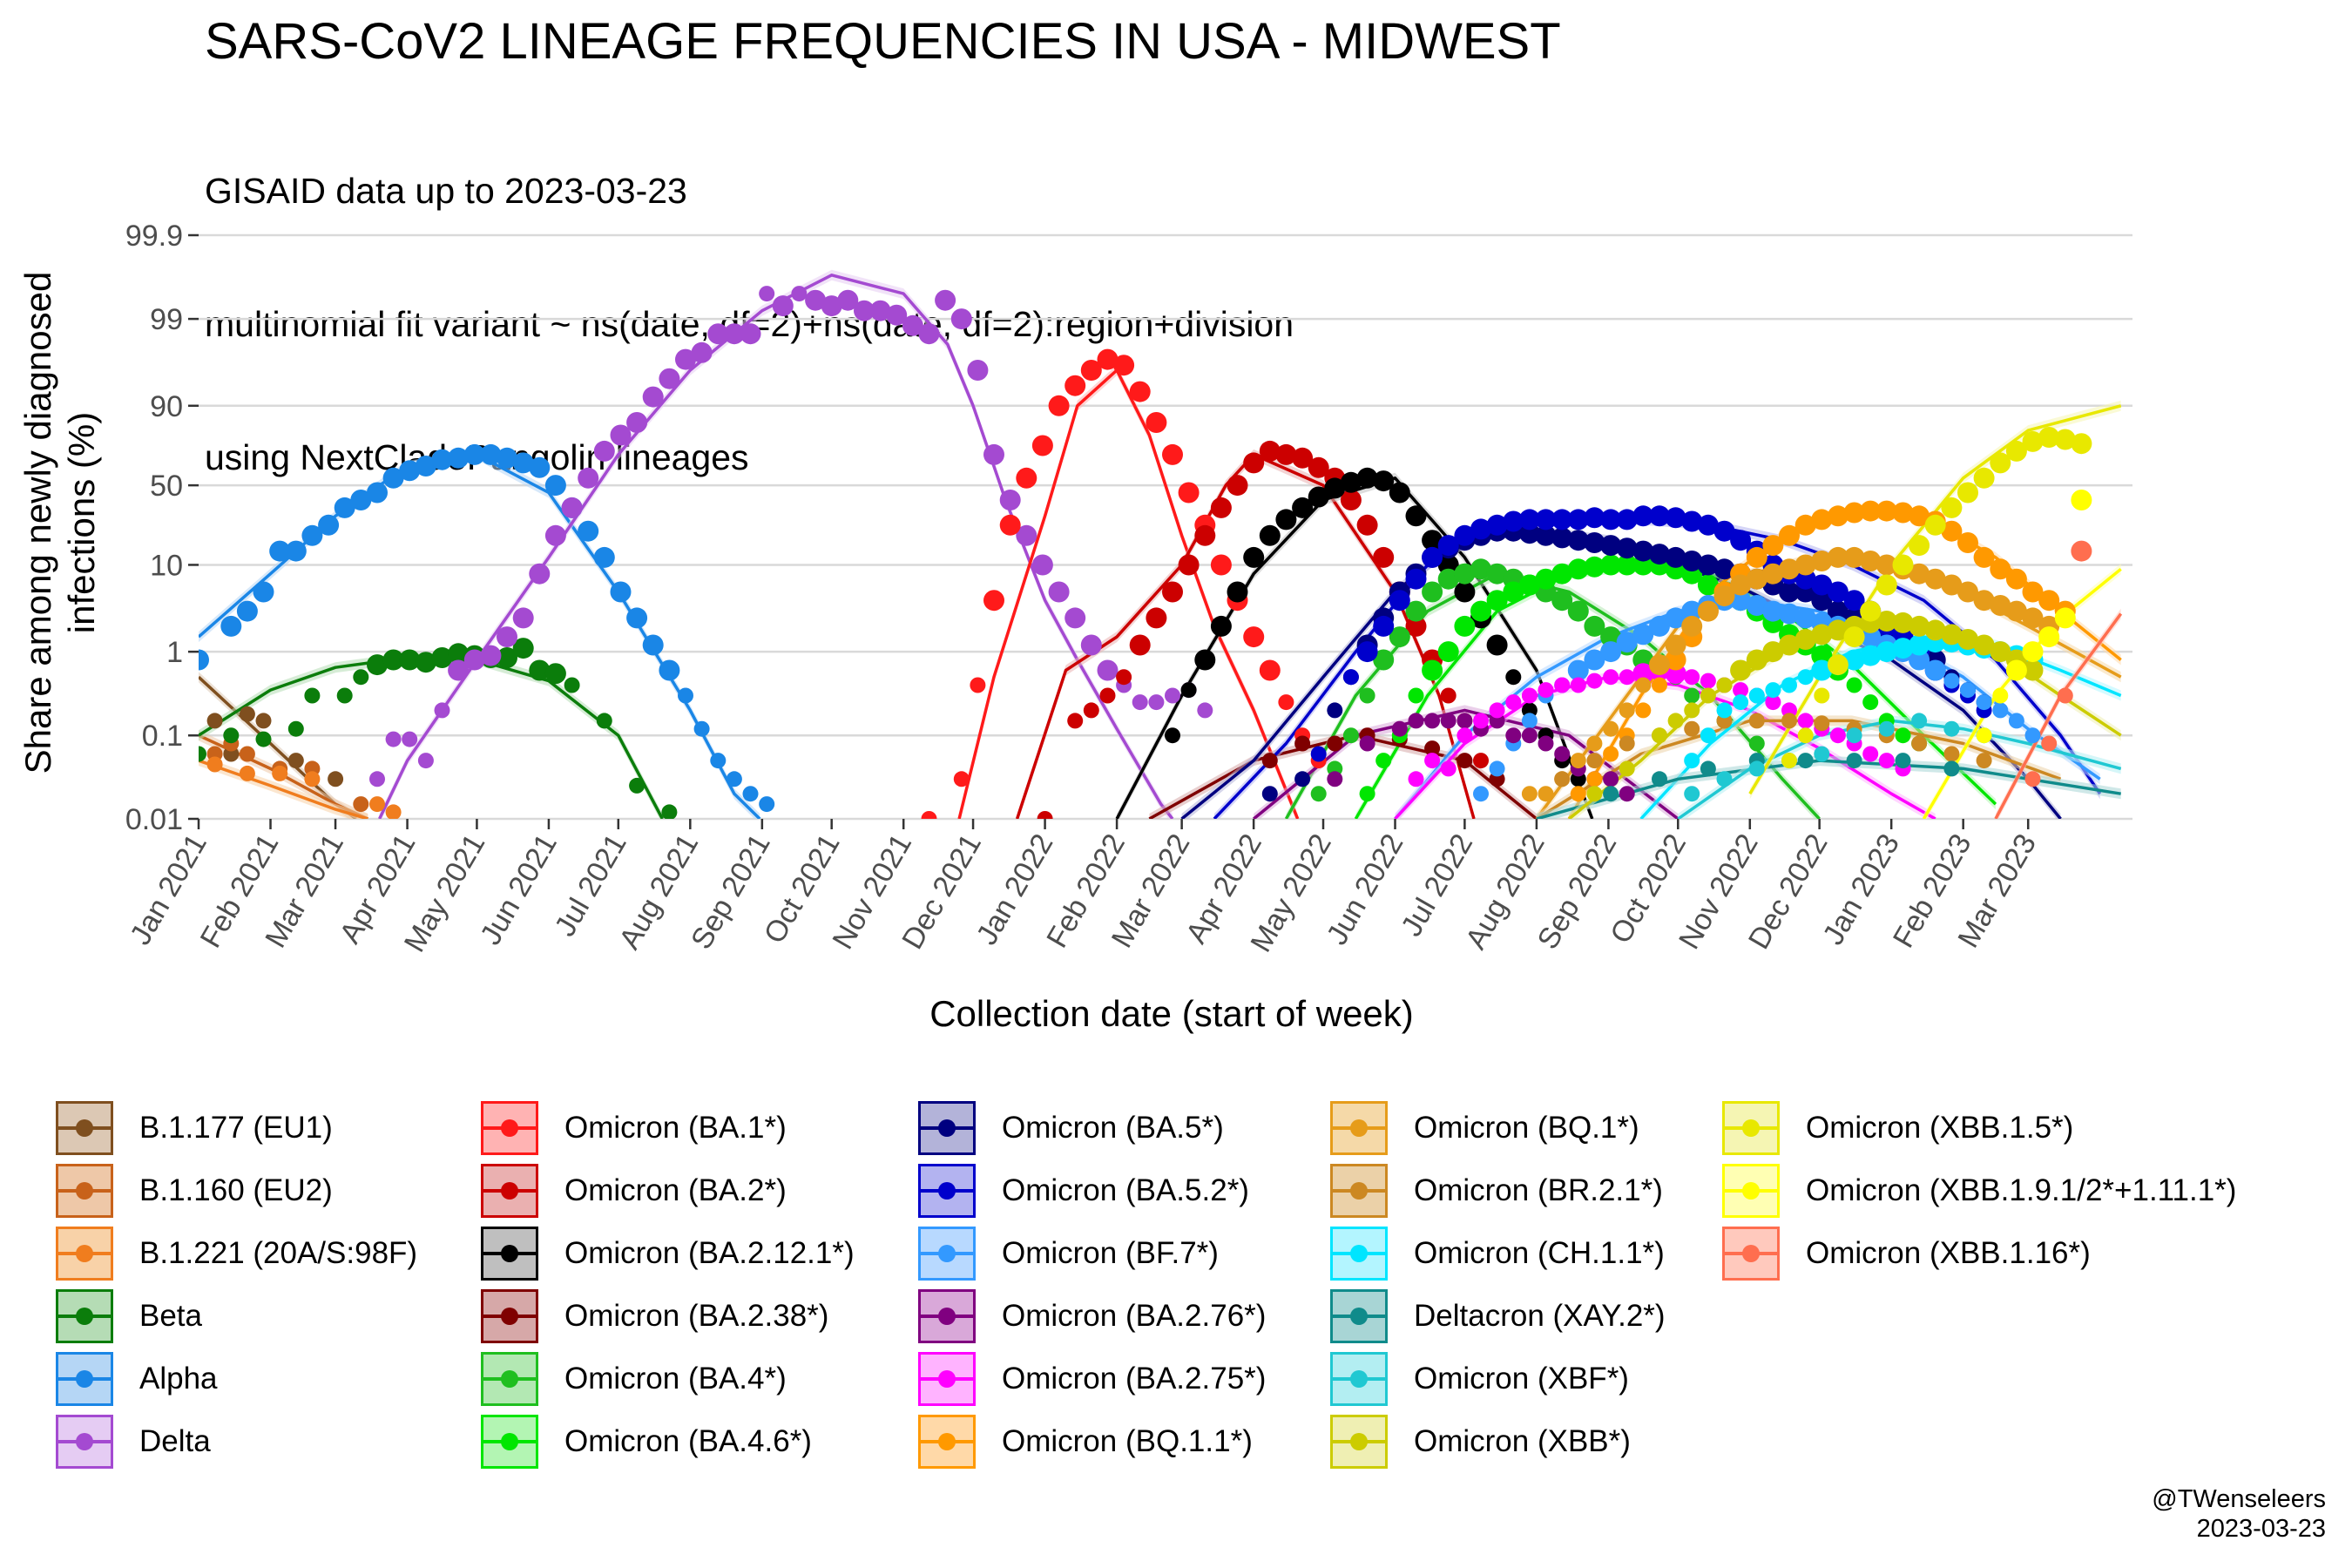 The image size is (2352, 1568). What do you see at coordinates (1092, 1316) in the screenshot?
I see `legend-item: Omicron (BA.2.76*)` at bounding box center [1092, 1316].